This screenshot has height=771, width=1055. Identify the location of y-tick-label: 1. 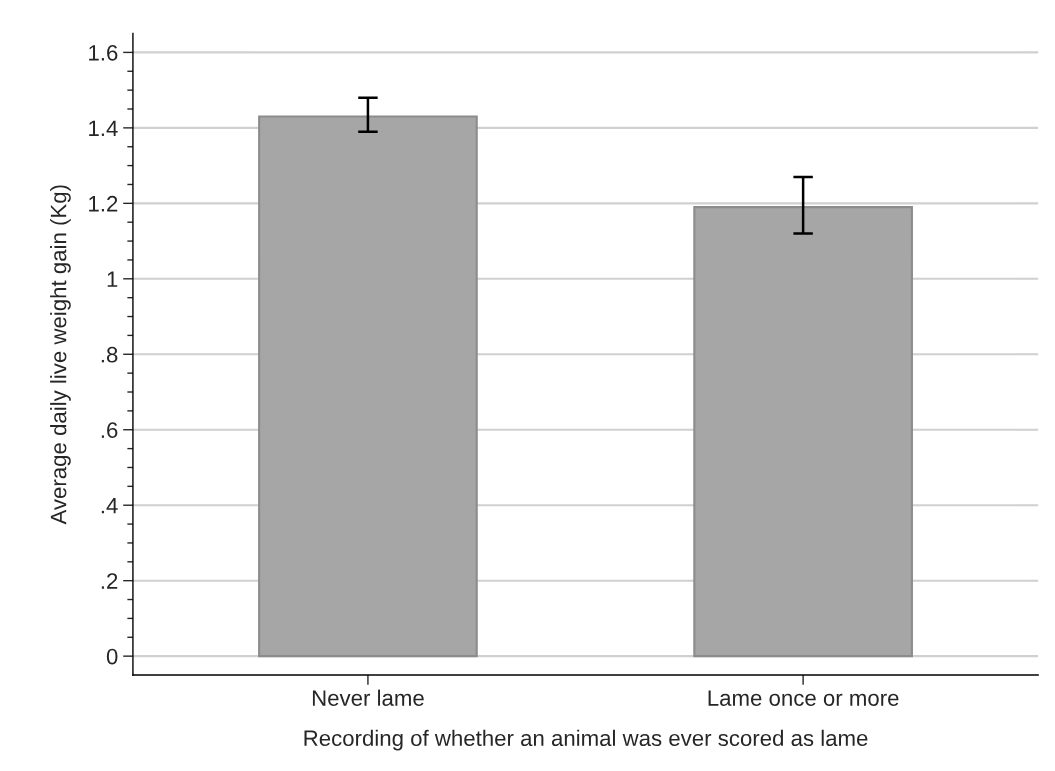
(112, 279).